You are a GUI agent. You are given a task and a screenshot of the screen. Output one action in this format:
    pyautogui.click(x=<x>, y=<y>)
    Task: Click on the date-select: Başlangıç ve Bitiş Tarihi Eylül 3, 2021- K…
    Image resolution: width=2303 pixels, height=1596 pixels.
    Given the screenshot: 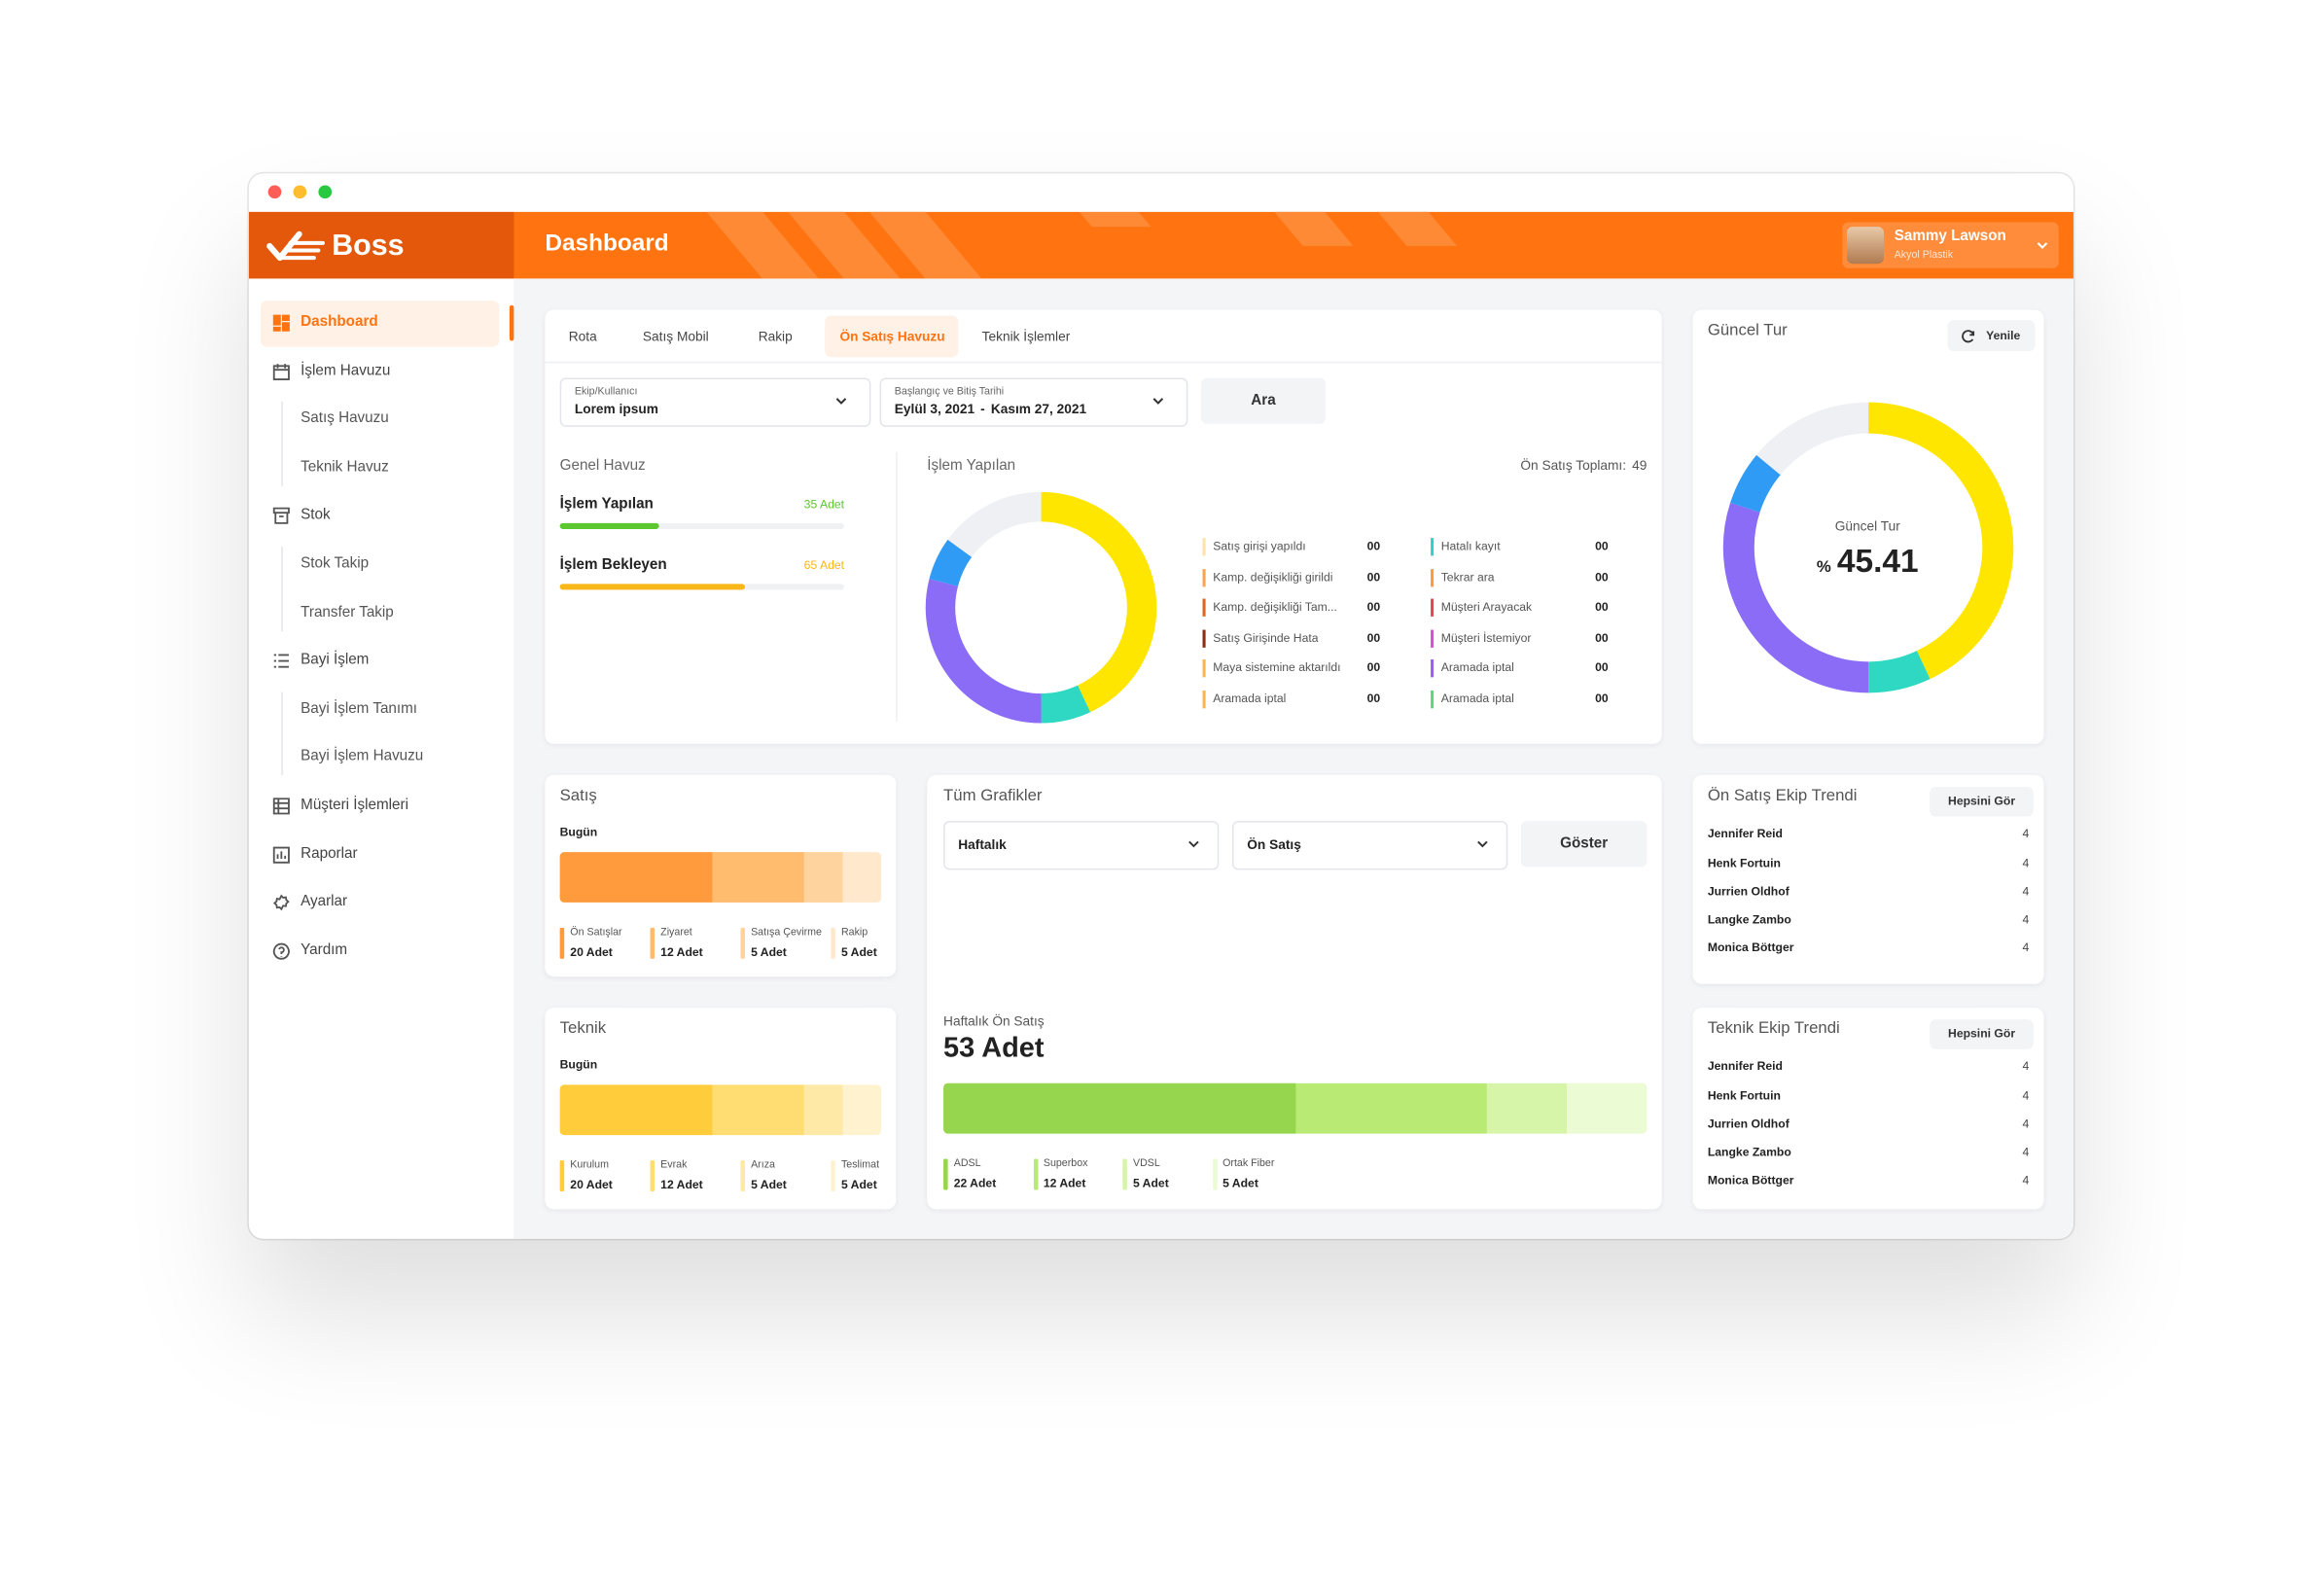 What is the action you would take?
    pyautogui.click(x=1033, y=402)
    